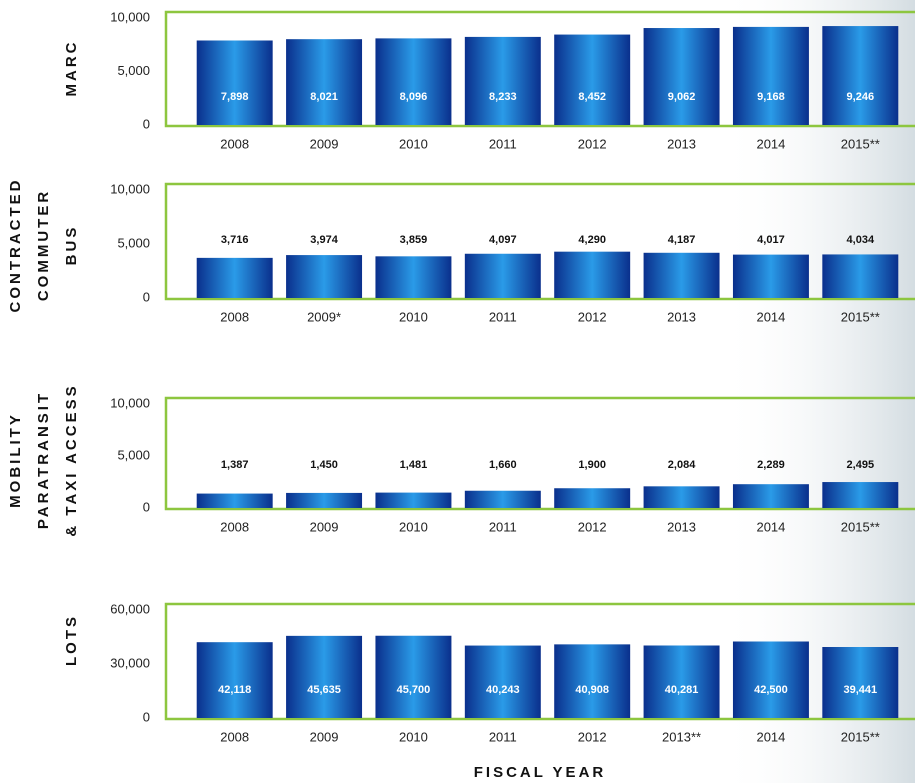 This screenshot has height=783, width=915. What do you see at coordinates (592, 97) in the screenshot?
I see `value-label: 8,452` at bounding box center [592, 97].